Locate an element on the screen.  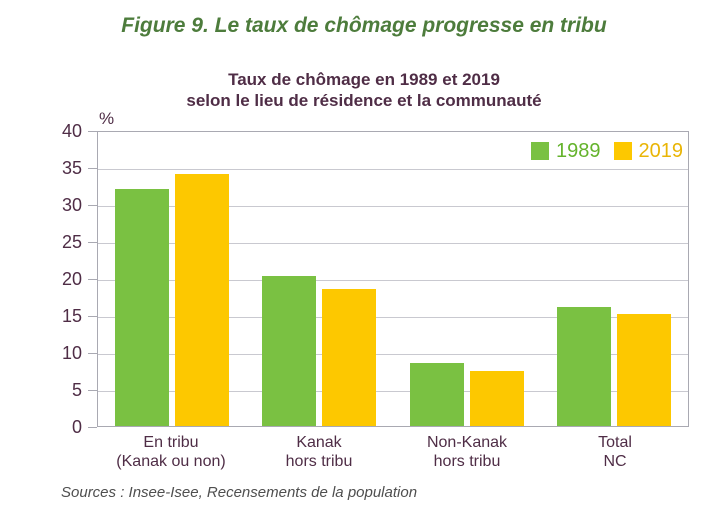
bar-group-kanak-hors-tribu is located at coordinates (320, 279).